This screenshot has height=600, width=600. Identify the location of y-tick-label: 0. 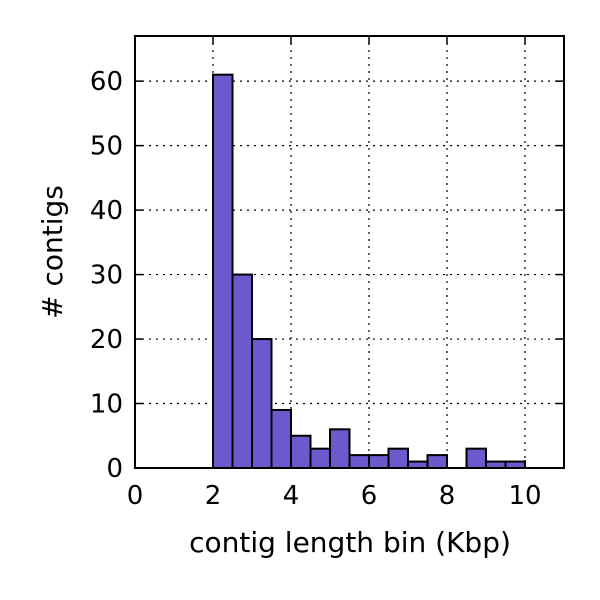
(114, 469).